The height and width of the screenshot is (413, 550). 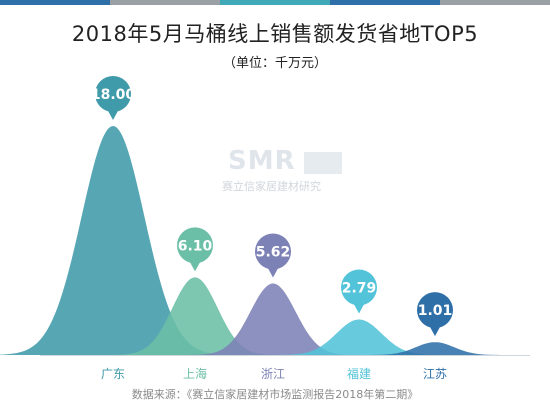 I want to click on top-color-bars, so click(x=275, y=2).